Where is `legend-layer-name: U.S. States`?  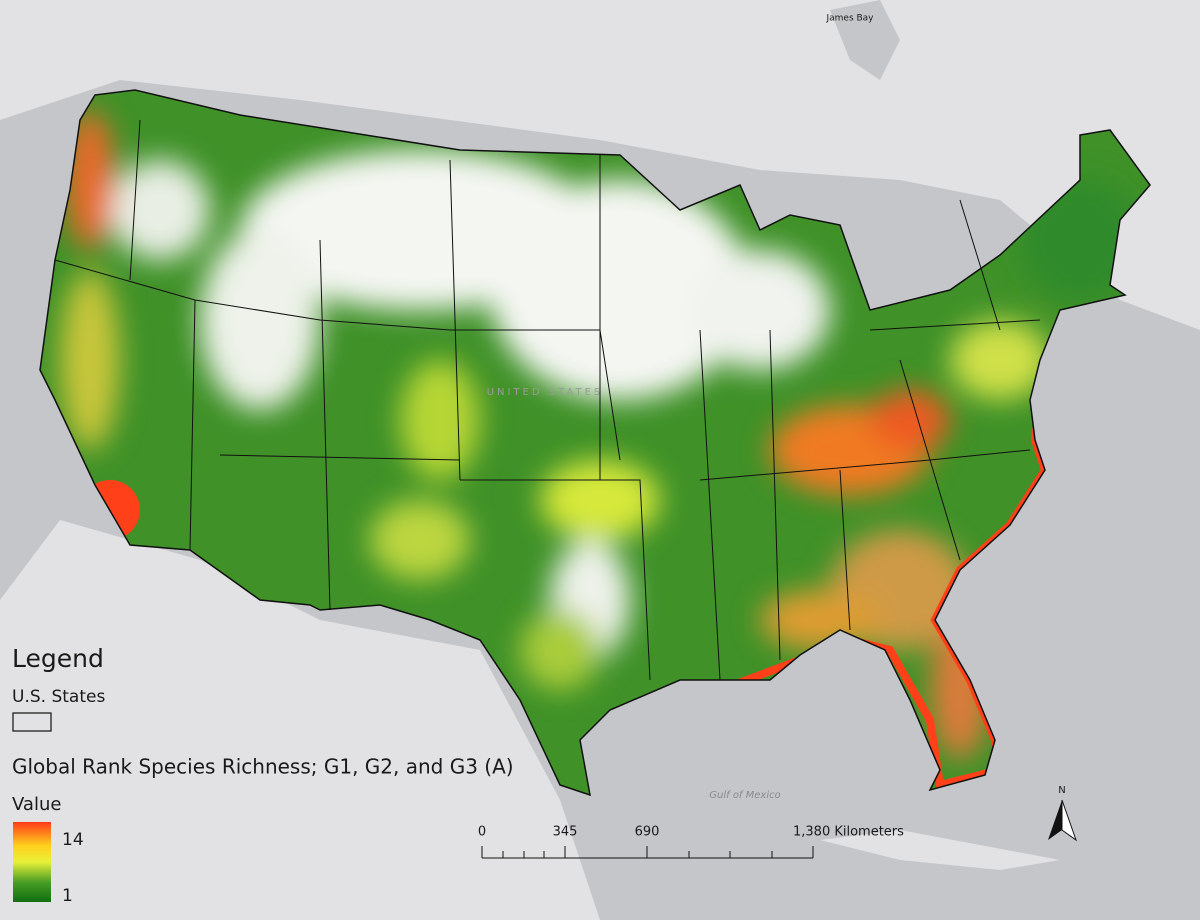
legend-layer-name: U.S. States is located at coordinates (58, 697).